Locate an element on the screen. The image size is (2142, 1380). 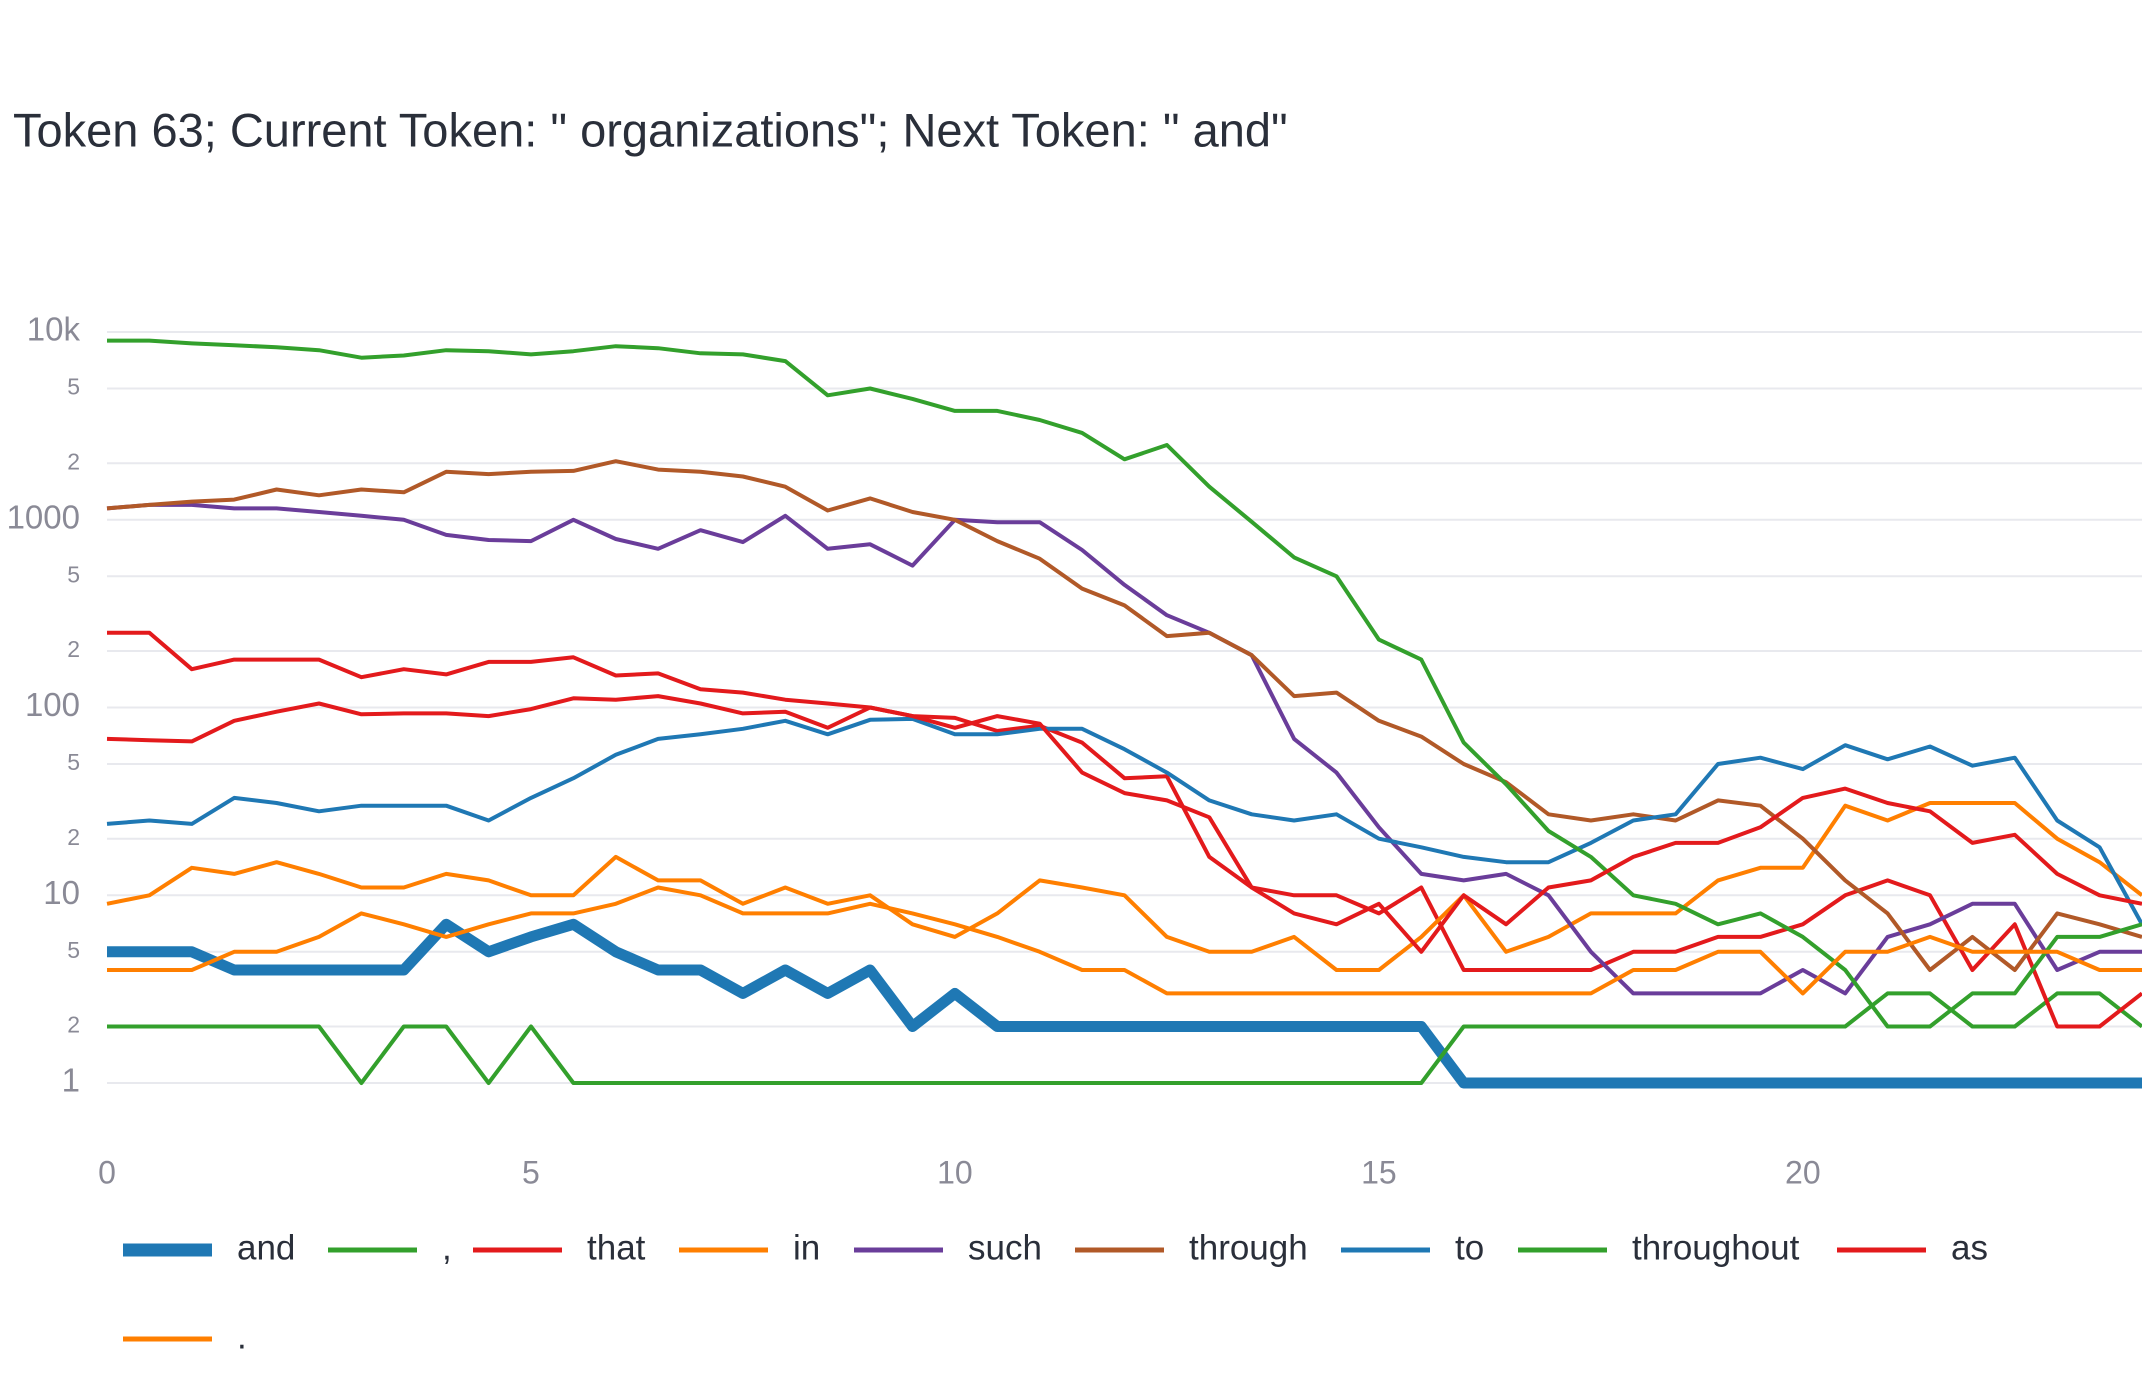
legend-label: and is located at coordinates (266, 1247).